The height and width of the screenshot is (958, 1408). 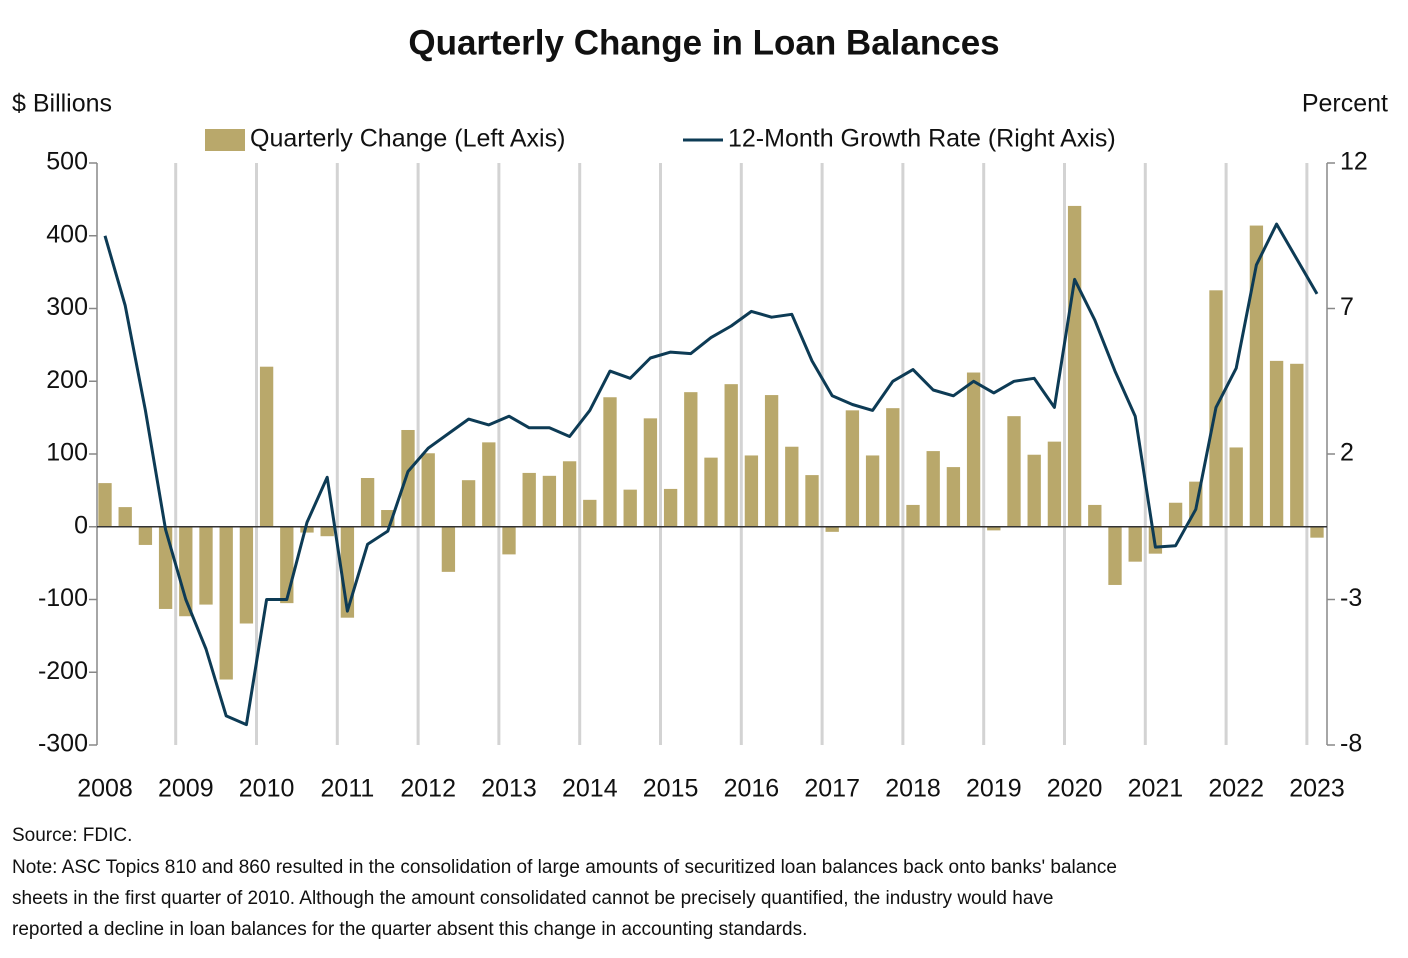 I want to click on x-tick-label: 2012, so click(x=428, y=789).